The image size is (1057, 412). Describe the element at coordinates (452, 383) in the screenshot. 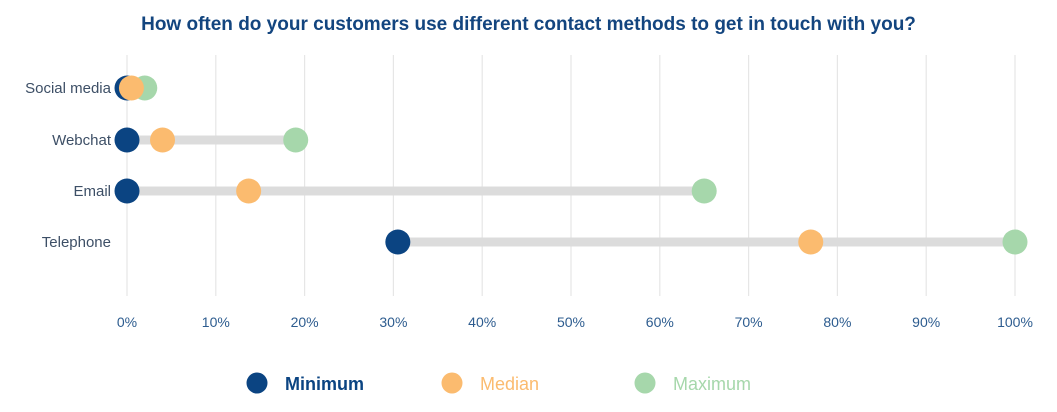

I see `legend-marker-median` at that location.